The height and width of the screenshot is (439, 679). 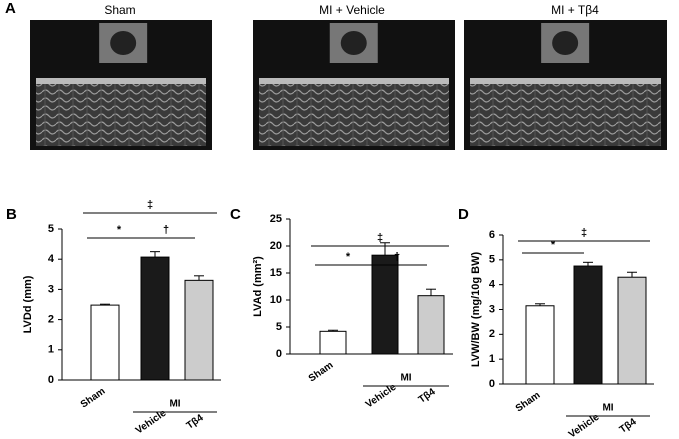 I want to click on panel-label: B, so click(x=11, y=214).